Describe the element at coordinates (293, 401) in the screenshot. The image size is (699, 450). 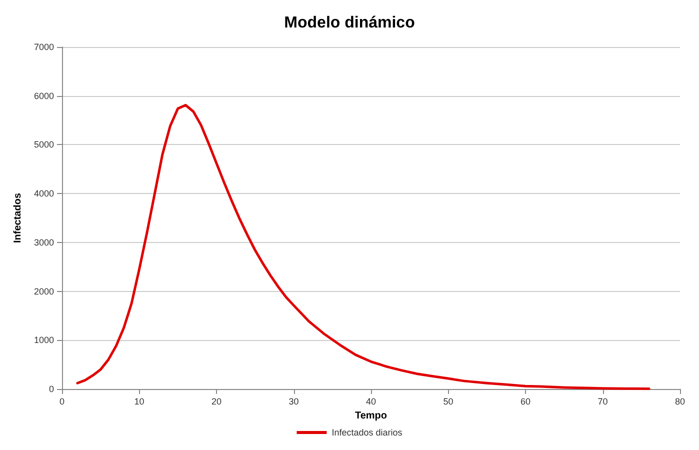
I see `x-tick-label: 30` at that location.